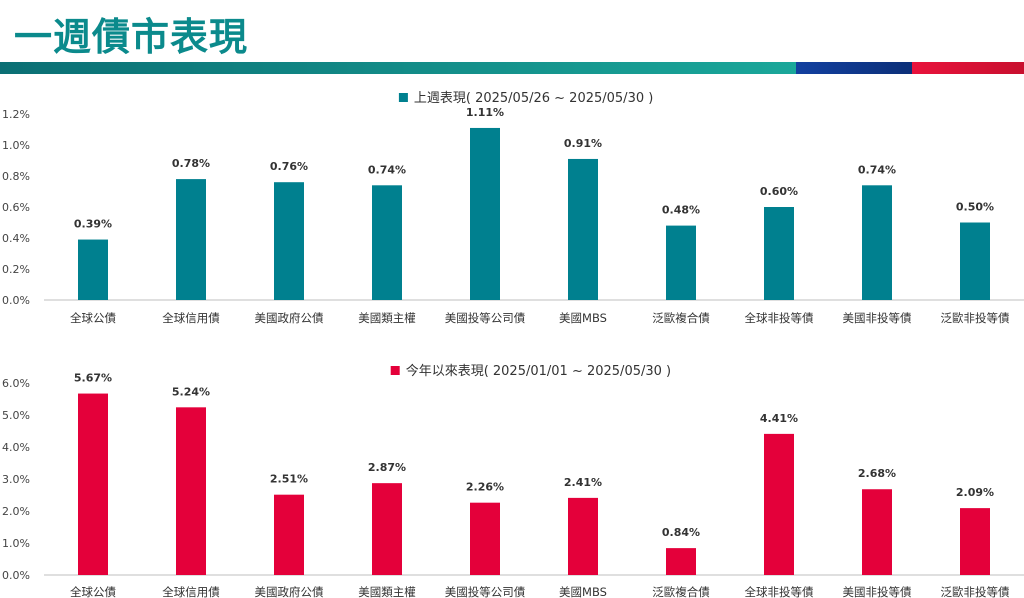  What do you see at coordinates (975, 492) in the screenshot?
I see `data-label: 2.09%` at bounding box center [975, 492].